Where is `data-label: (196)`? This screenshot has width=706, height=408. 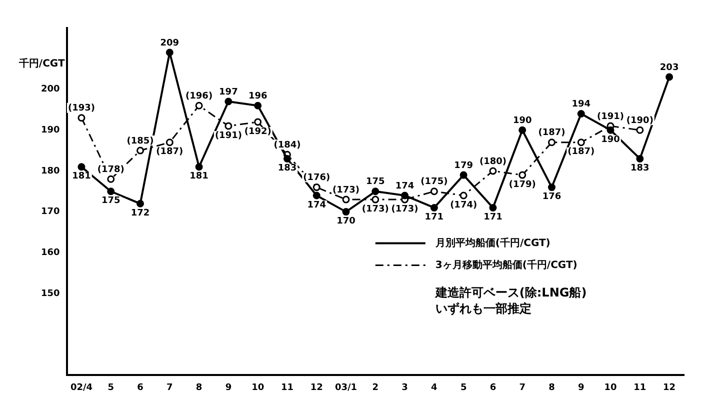
data-label: (196) is located at coordinates (199, 96).